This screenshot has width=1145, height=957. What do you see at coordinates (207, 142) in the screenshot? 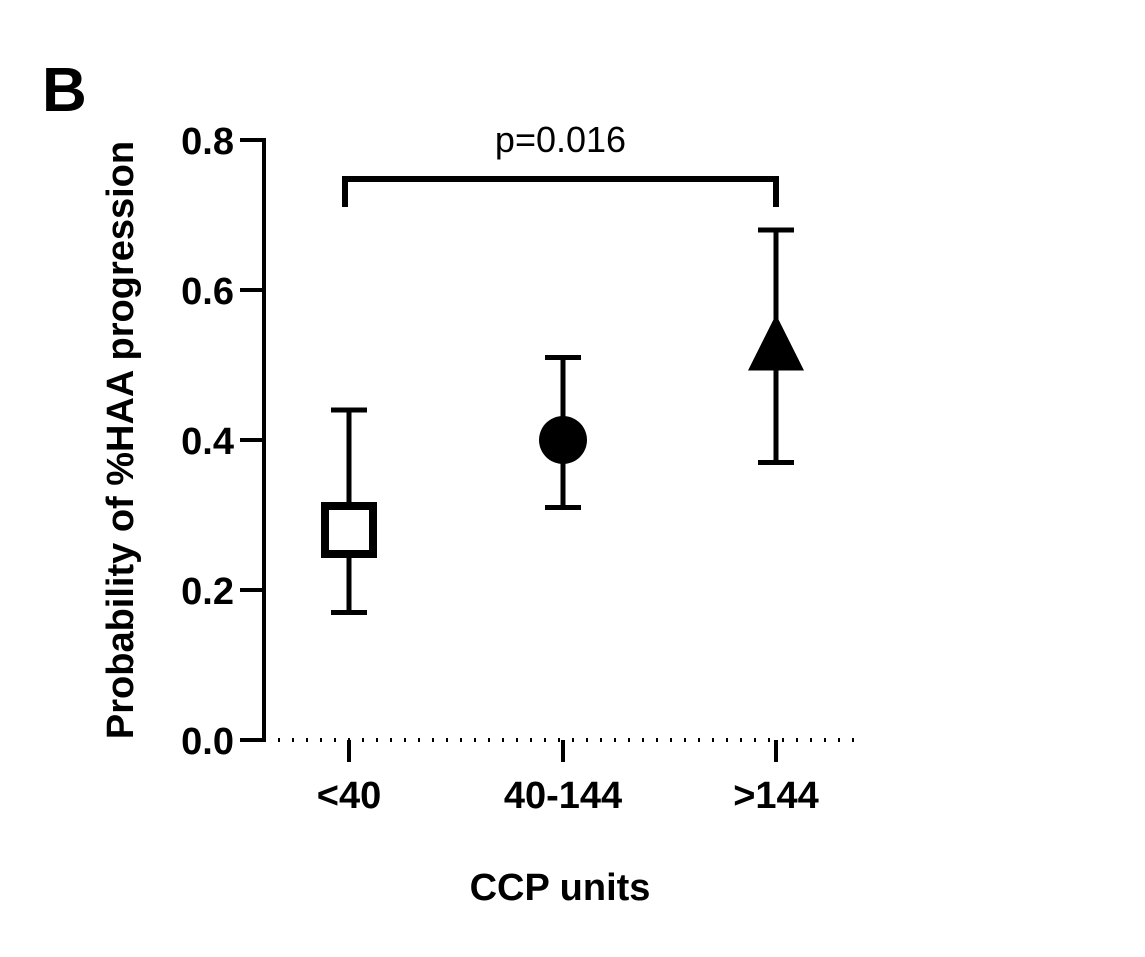
I see `y-tick-label: 0.8` at bounding box center [207, 142].